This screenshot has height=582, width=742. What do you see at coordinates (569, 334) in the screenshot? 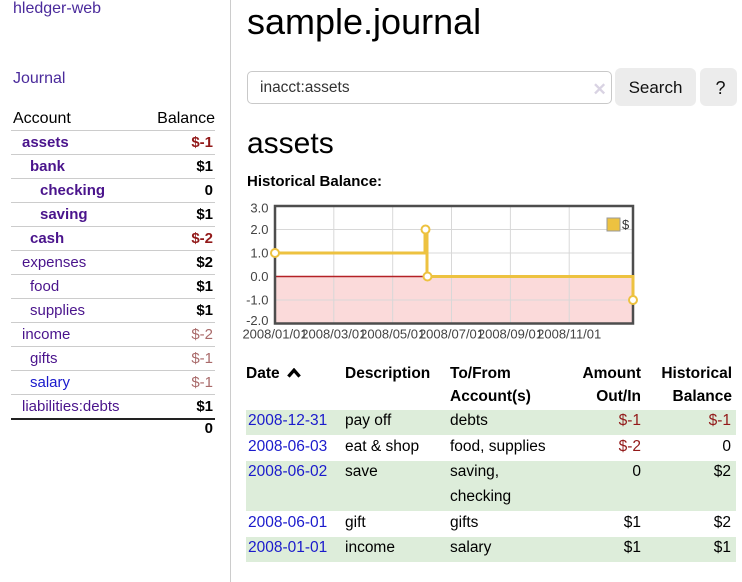
I see `svg-text: 2008/11/01` at bounding box center [569, 334].